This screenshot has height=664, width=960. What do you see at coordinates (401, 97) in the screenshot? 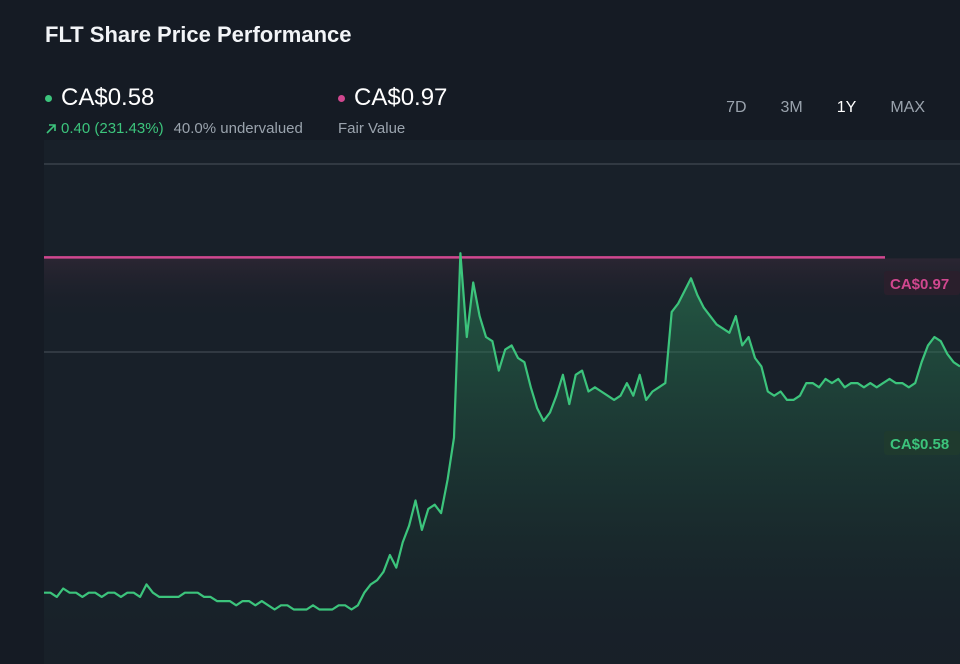
I see `fair-value-value: CA$0.97` at bounding box center [401, 97].